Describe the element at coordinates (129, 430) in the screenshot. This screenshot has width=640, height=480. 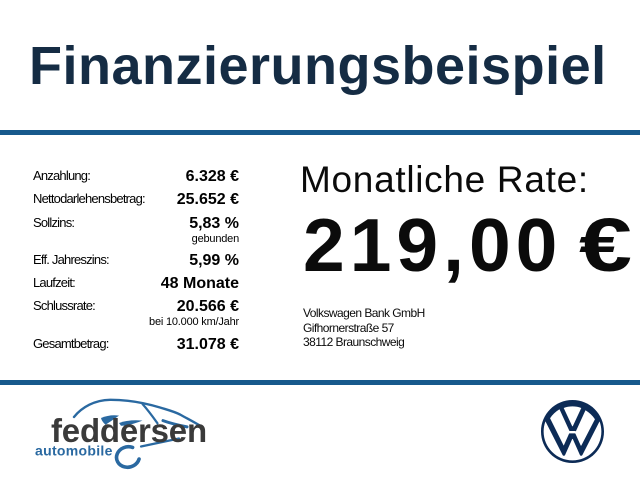
I see `svg-text: feddersen` at that location.